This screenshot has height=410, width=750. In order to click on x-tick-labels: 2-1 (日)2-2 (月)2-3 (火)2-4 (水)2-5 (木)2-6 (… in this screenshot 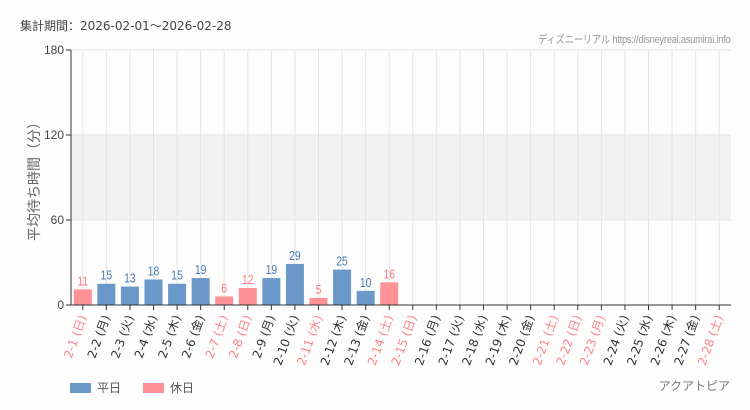, I will do `click(393, 340)`.